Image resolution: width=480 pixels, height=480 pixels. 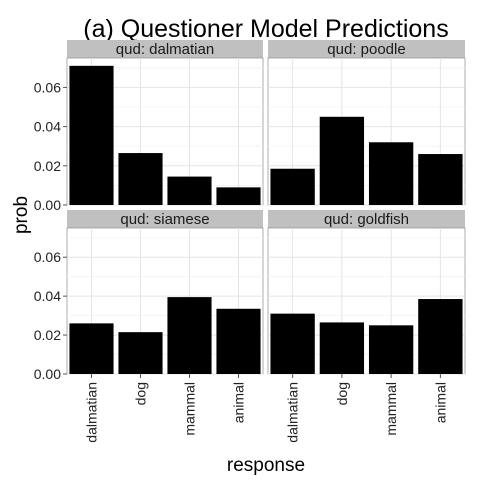 What do you see at coordinates (366, 123) in the screenshot?
I see `facet-qud-poodle: qud: poodle` at bounding box center [366, 123].